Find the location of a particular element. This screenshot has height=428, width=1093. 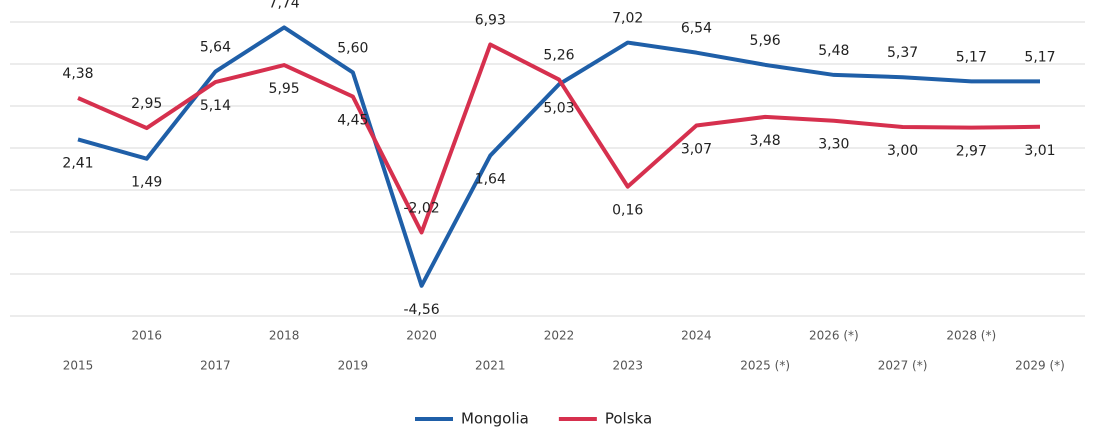

data-label: 6,54 is located at coordinates (696, 29).